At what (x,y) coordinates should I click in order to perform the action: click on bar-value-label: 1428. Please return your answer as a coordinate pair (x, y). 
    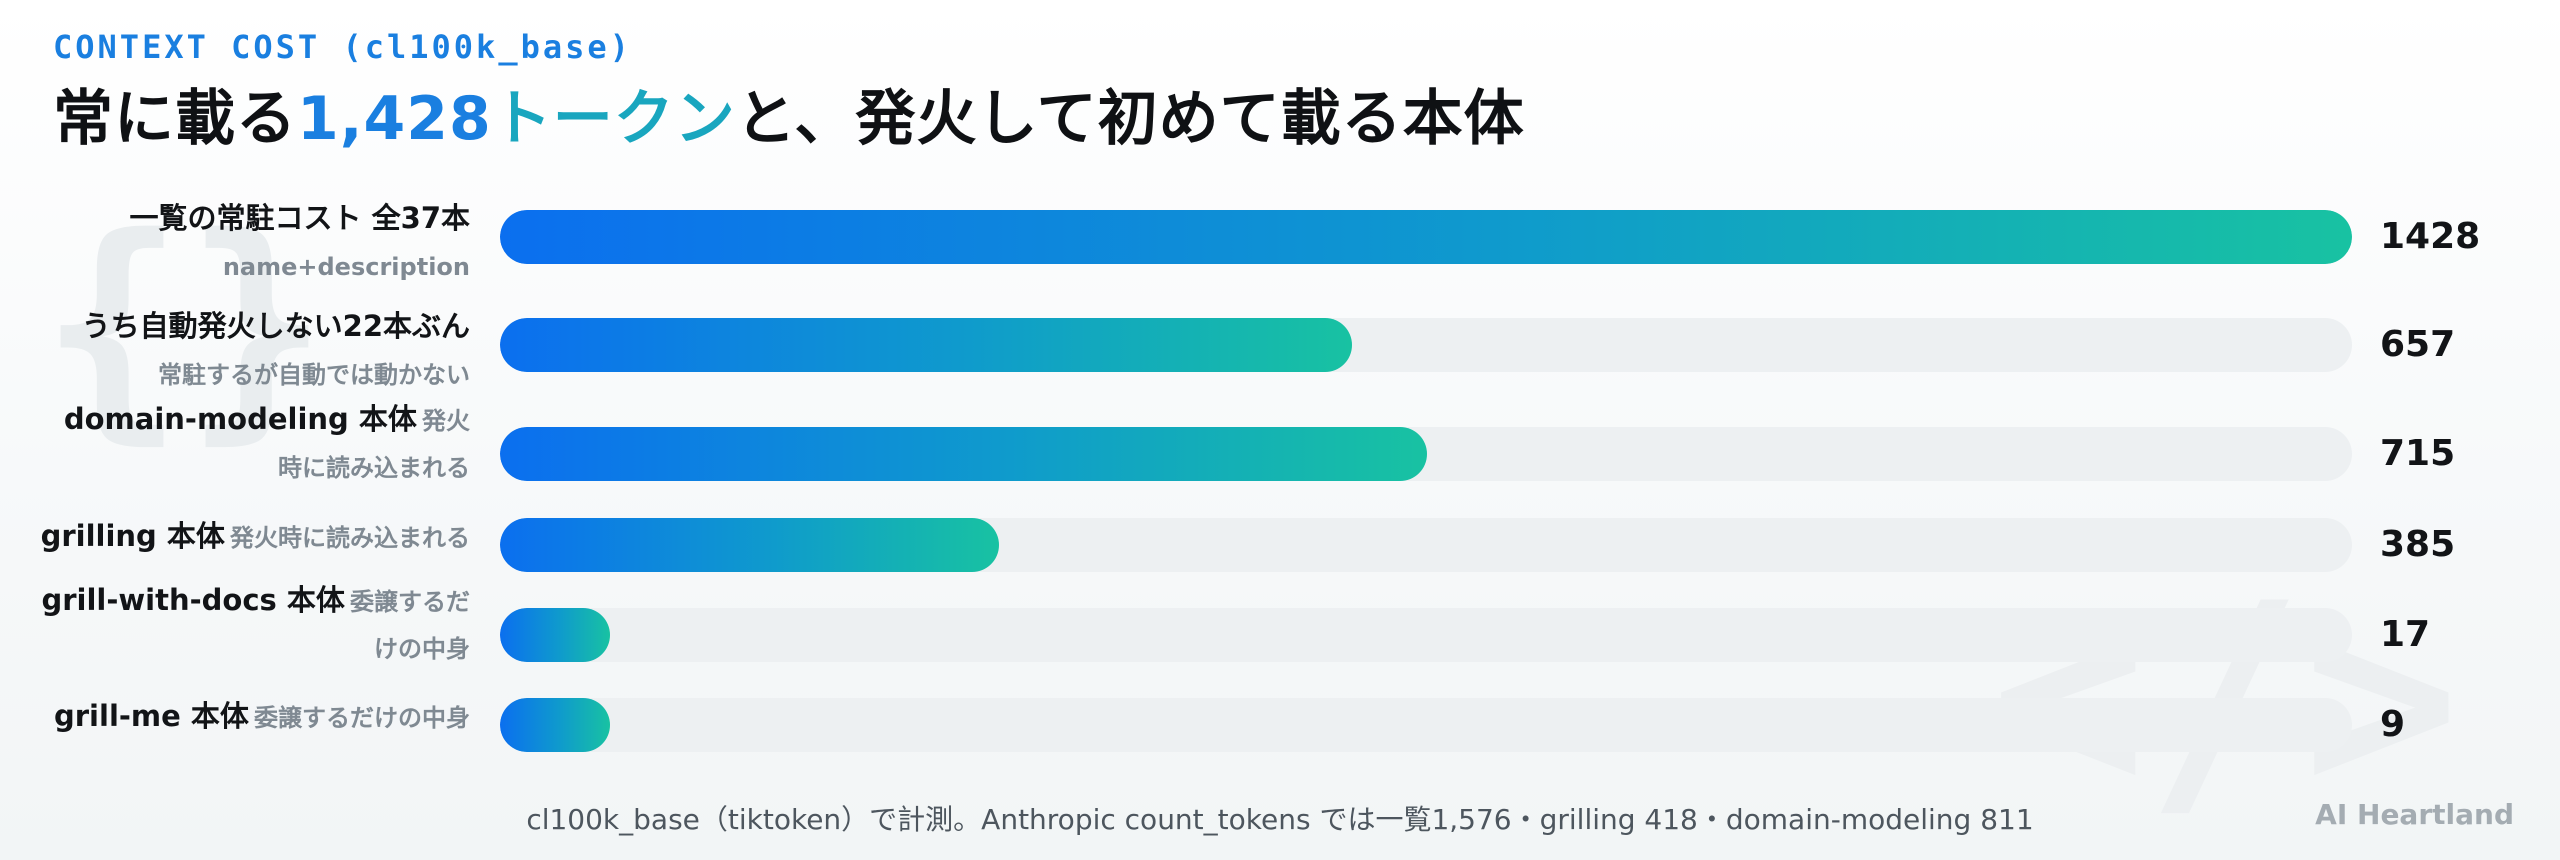
    Looking at the image, I should click on (2430, 236).